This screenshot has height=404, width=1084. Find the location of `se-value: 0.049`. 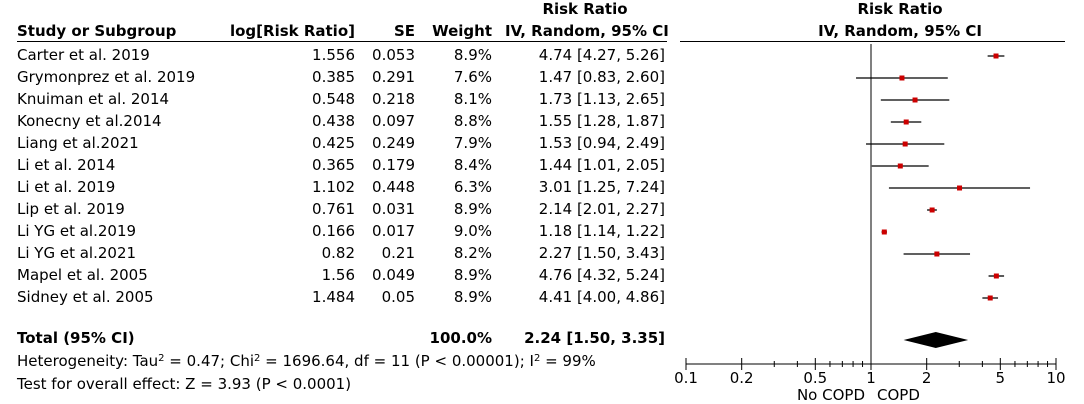

se-value: 0.049 is located at coordinates (393, 275).